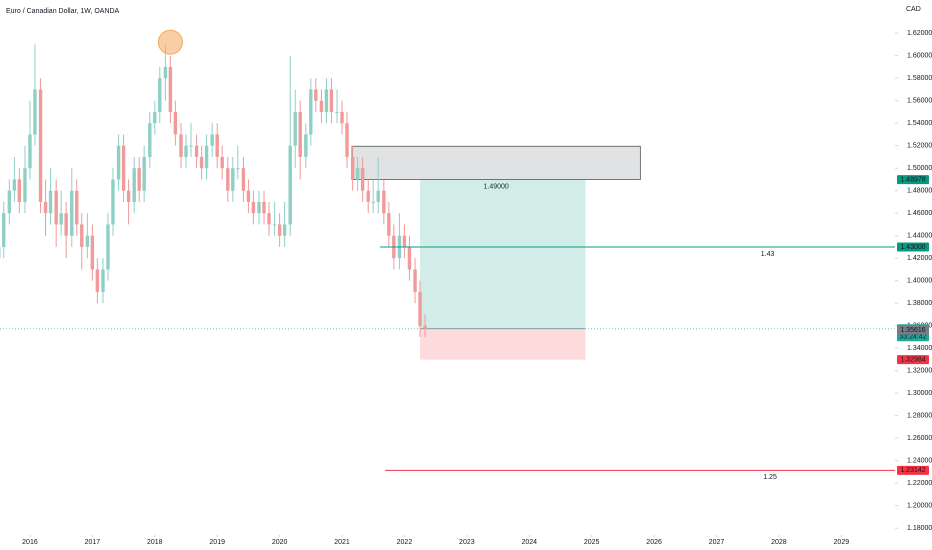 Image resolution: width=932 pixels, height=550 pixels. Describe the element at coordinates (919, 191) in the screenshot. I see `y-tick-label: 1.48000` at that location.